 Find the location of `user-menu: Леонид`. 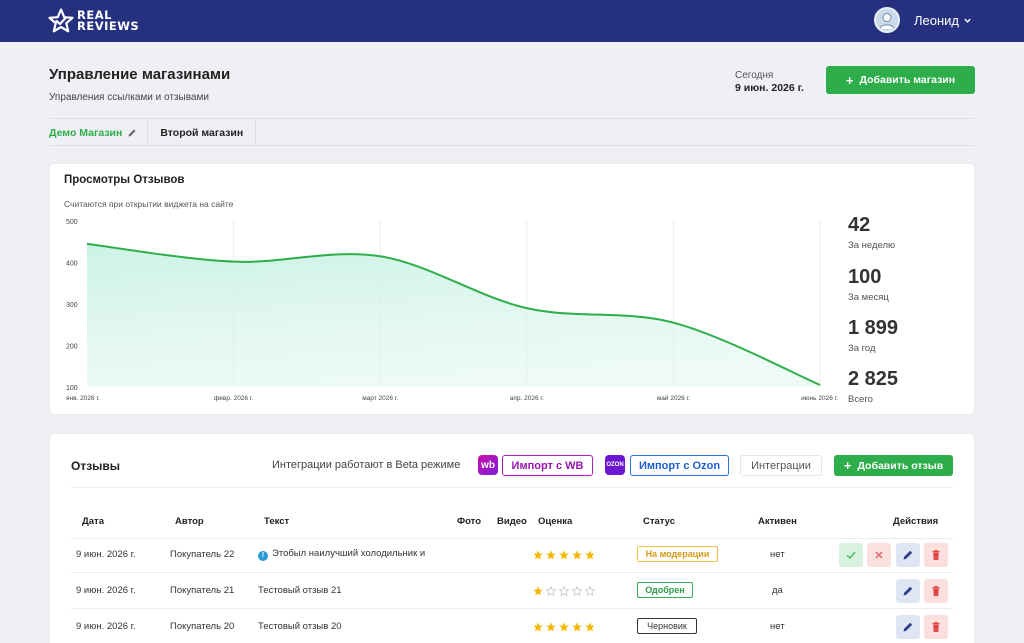

user-menu: Леонид is located at coordinates (922, 20).